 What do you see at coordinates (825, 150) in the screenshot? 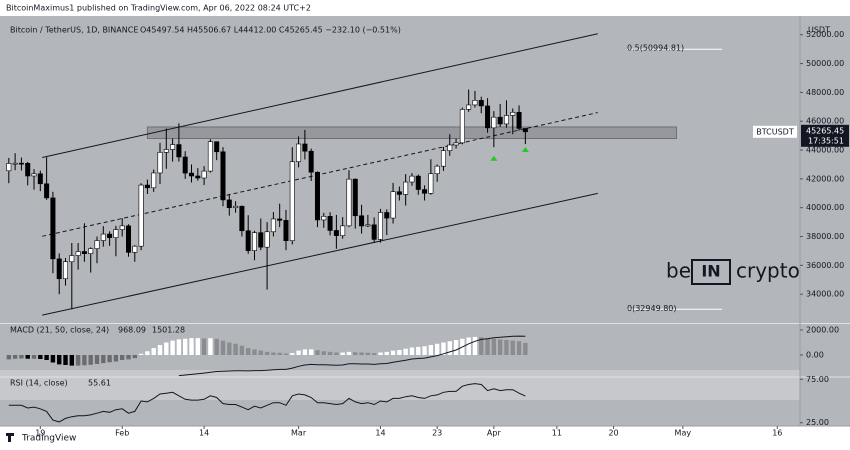
I see `y-tick-label: 44000.00` at bounding box center [825, 150].